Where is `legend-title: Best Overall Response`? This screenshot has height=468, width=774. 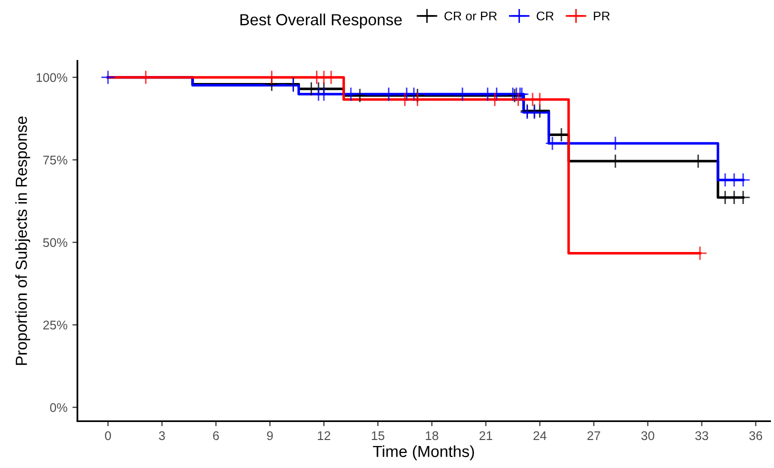
legend-title: Best Overall Response is located at coordinates (321, 21).